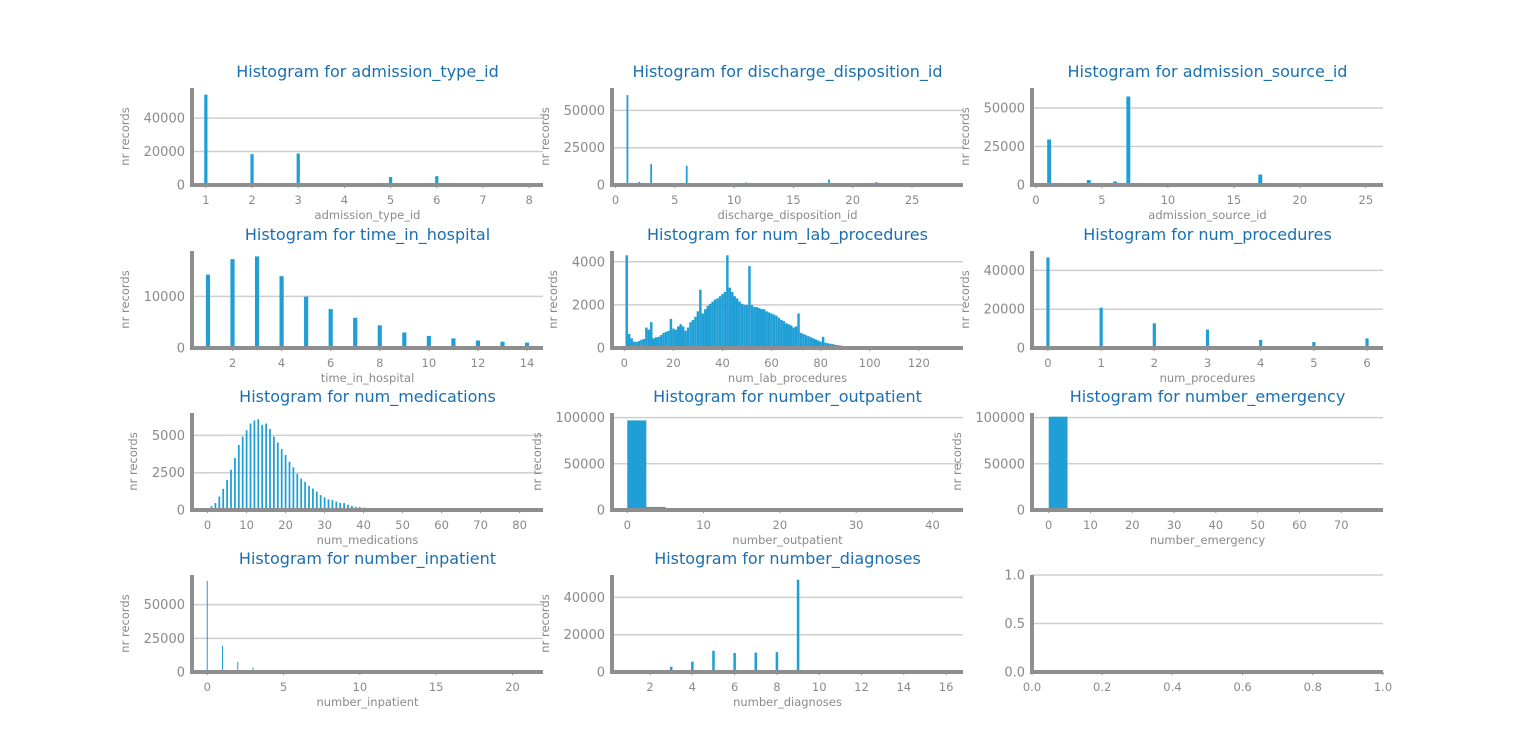 This screenshot has width=1536, height=754. Describe the element at coordinates (787, 559) in the screenshot. I see `chart-title: Histogram for number_diagnoses` at that location.